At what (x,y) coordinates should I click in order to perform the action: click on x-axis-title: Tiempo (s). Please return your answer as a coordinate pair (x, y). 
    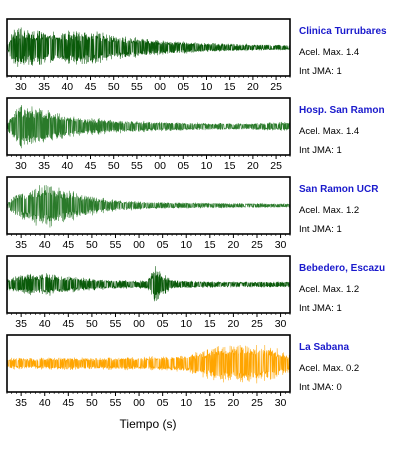
    Looking at the image, I should click on (148, 424).